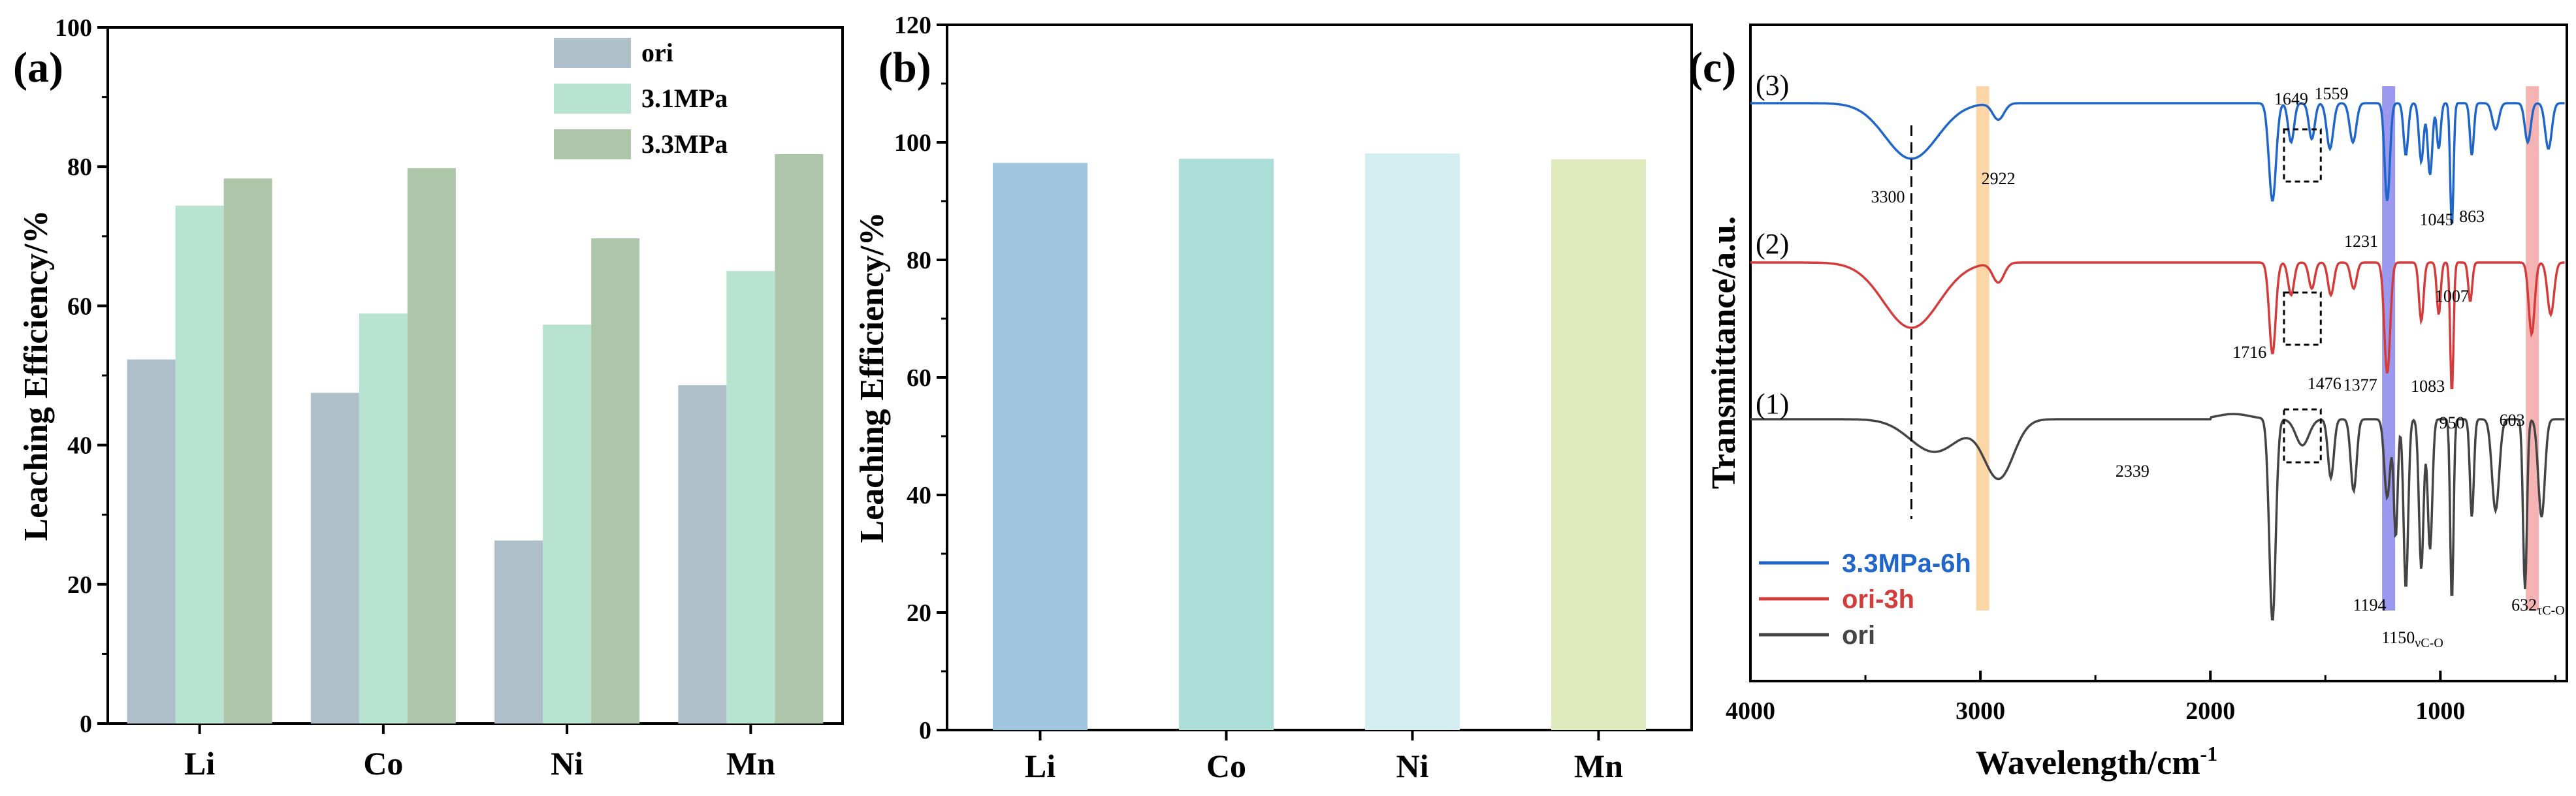  I want to click on panel-c-xtick-label: 3000, so click(1980, 711).